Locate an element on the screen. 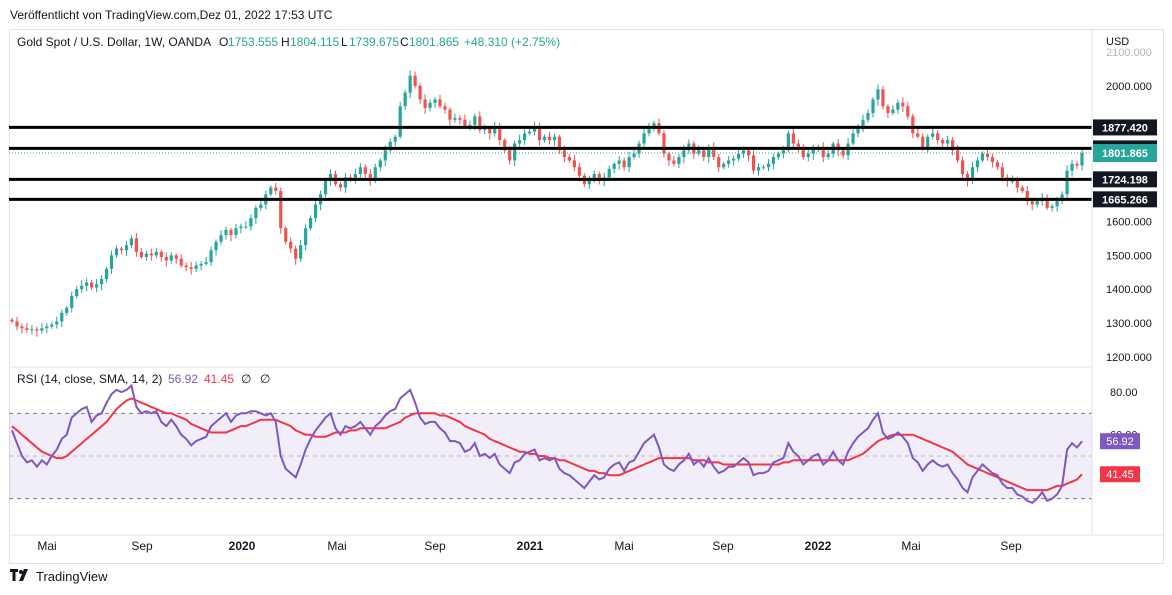 This screenshot has width=1172, height=595. rsi-sma-value-tag is located at coordinates (1120, 474).